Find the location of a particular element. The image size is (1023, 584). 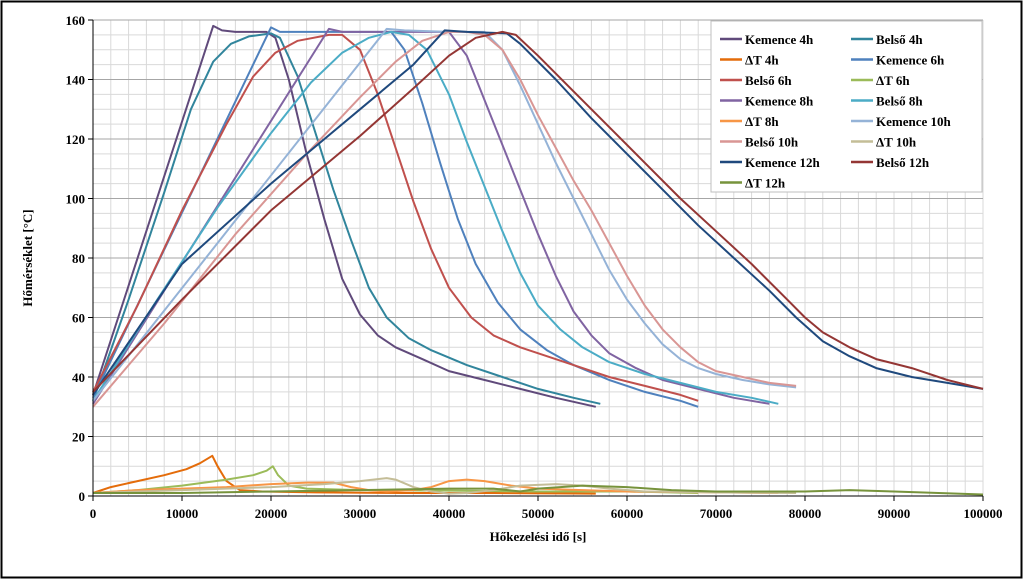

legend-entry: Kemence 6h is located at coordinates (898, 60).